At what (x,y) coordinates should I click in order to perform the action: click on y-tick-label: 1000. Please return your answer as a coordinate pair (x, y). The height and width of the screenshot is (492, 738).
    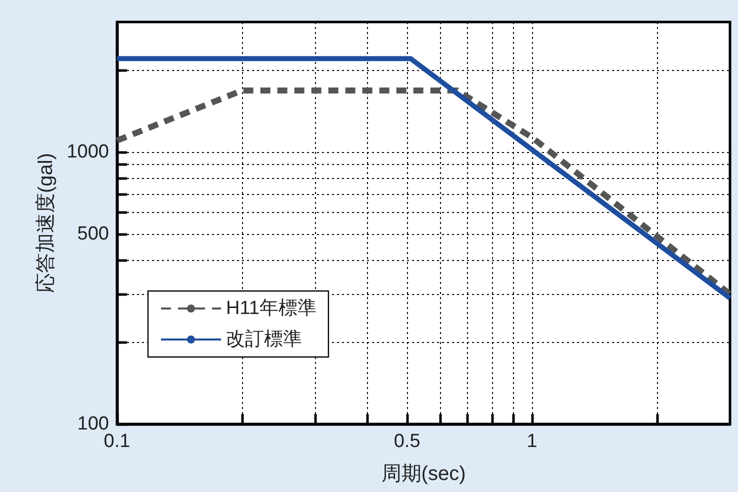
    Looking at the image, I should click on (87, 151).